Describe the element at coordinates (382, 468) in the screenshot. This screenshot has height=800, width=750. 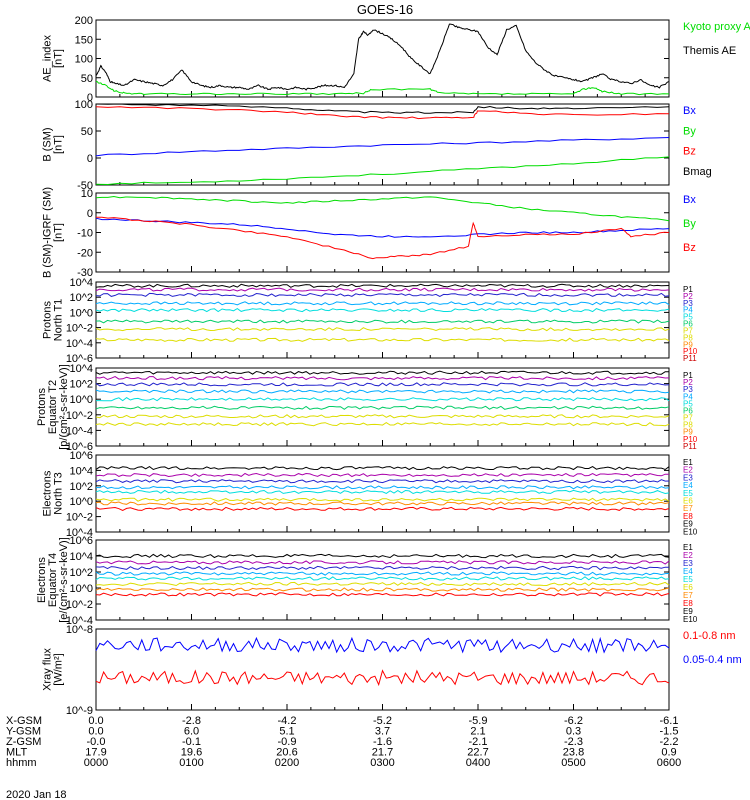
I see `series-line-e1` at that location.